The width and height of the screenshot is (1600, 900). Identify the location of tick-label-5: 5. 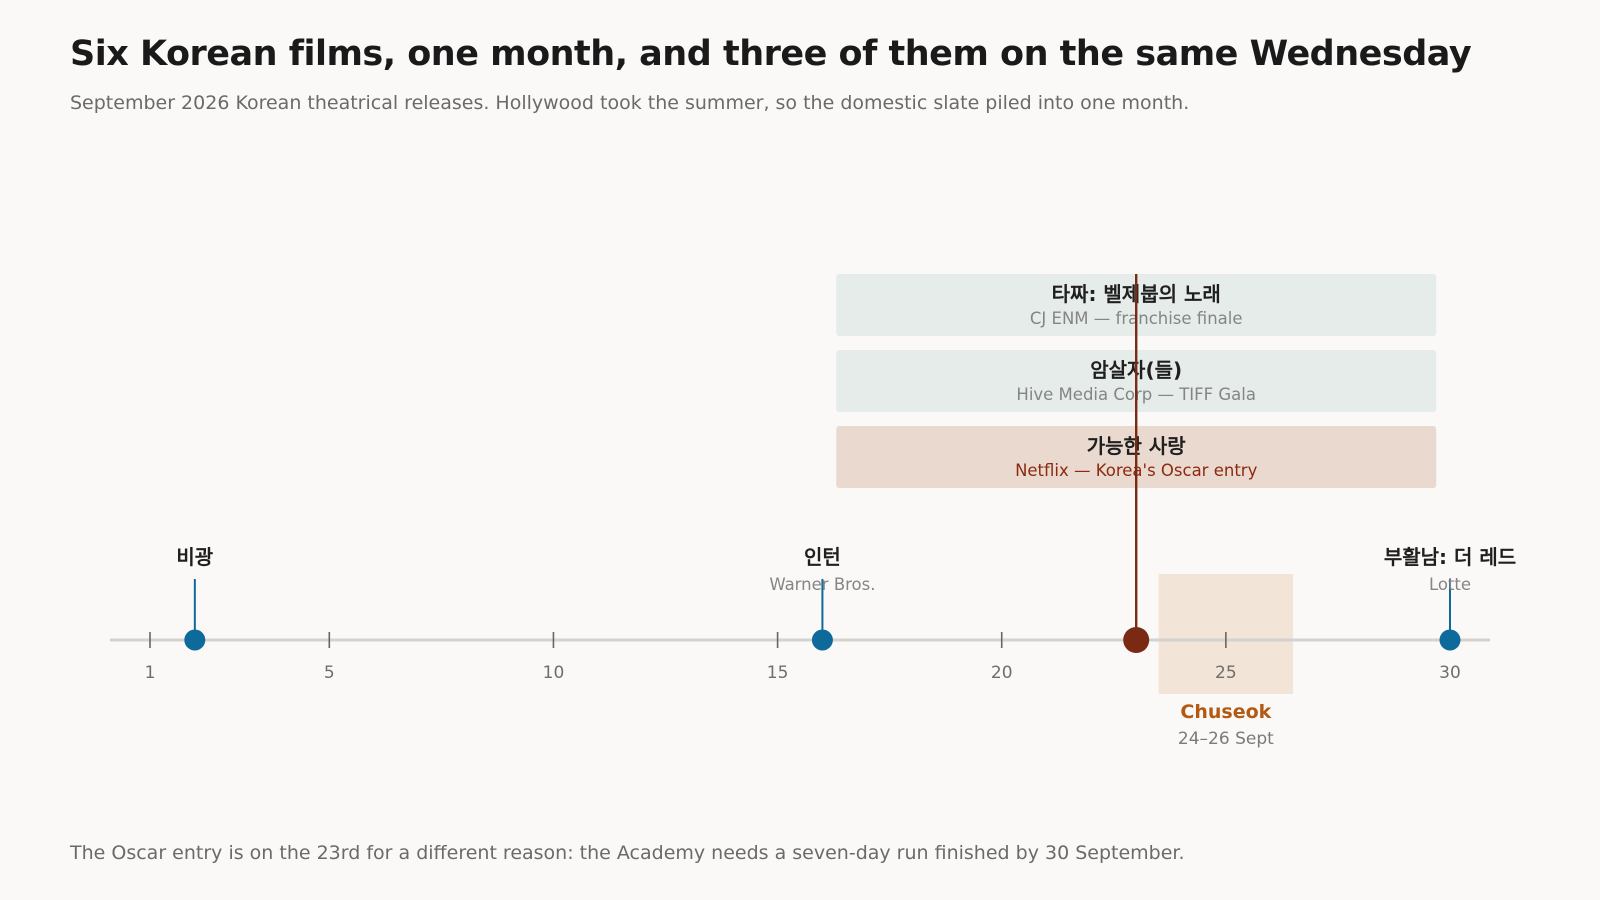
(329, 673).